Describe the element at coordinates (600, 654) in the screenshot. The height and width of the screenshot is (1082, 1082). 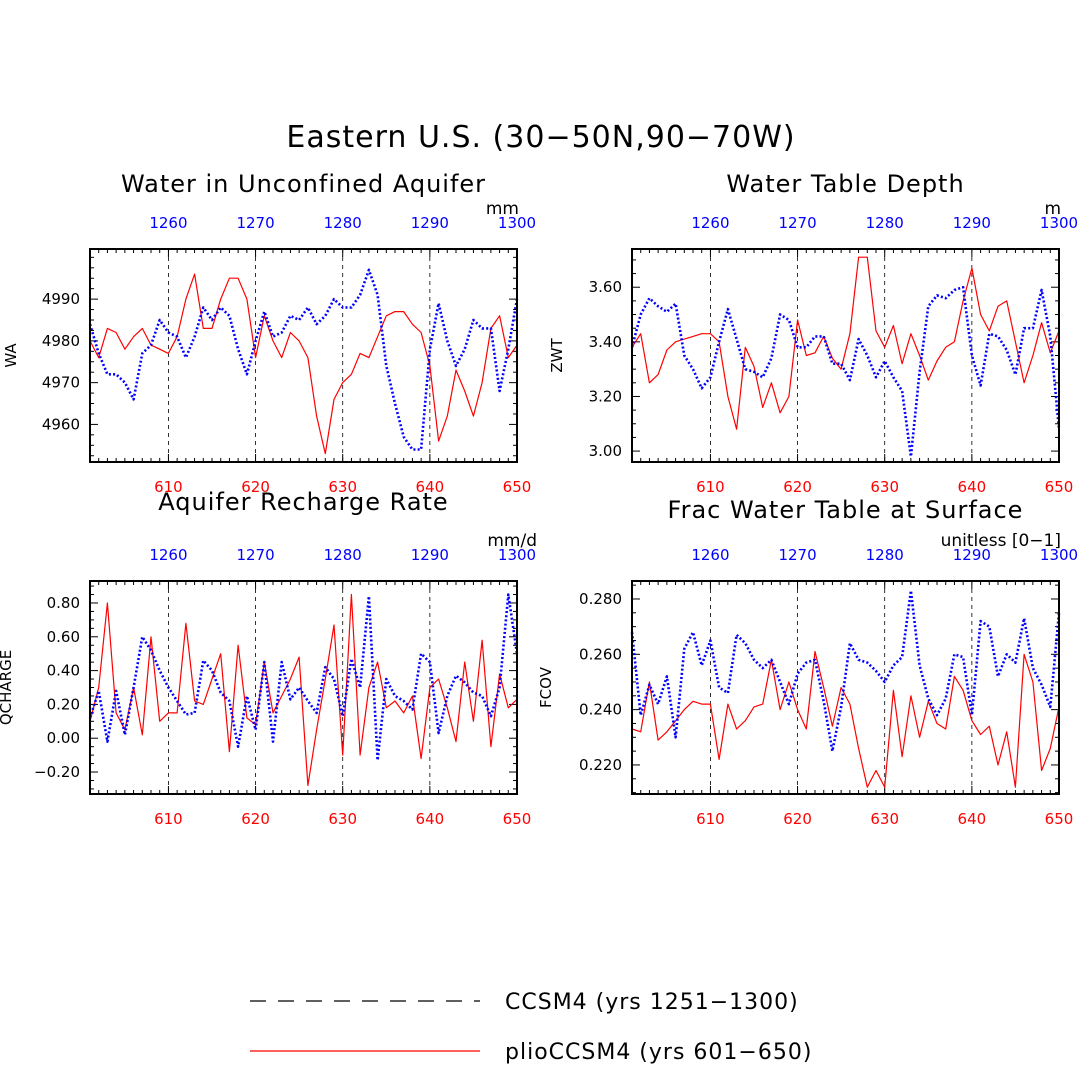
I see `y-tick-label: 0.260` at that location.